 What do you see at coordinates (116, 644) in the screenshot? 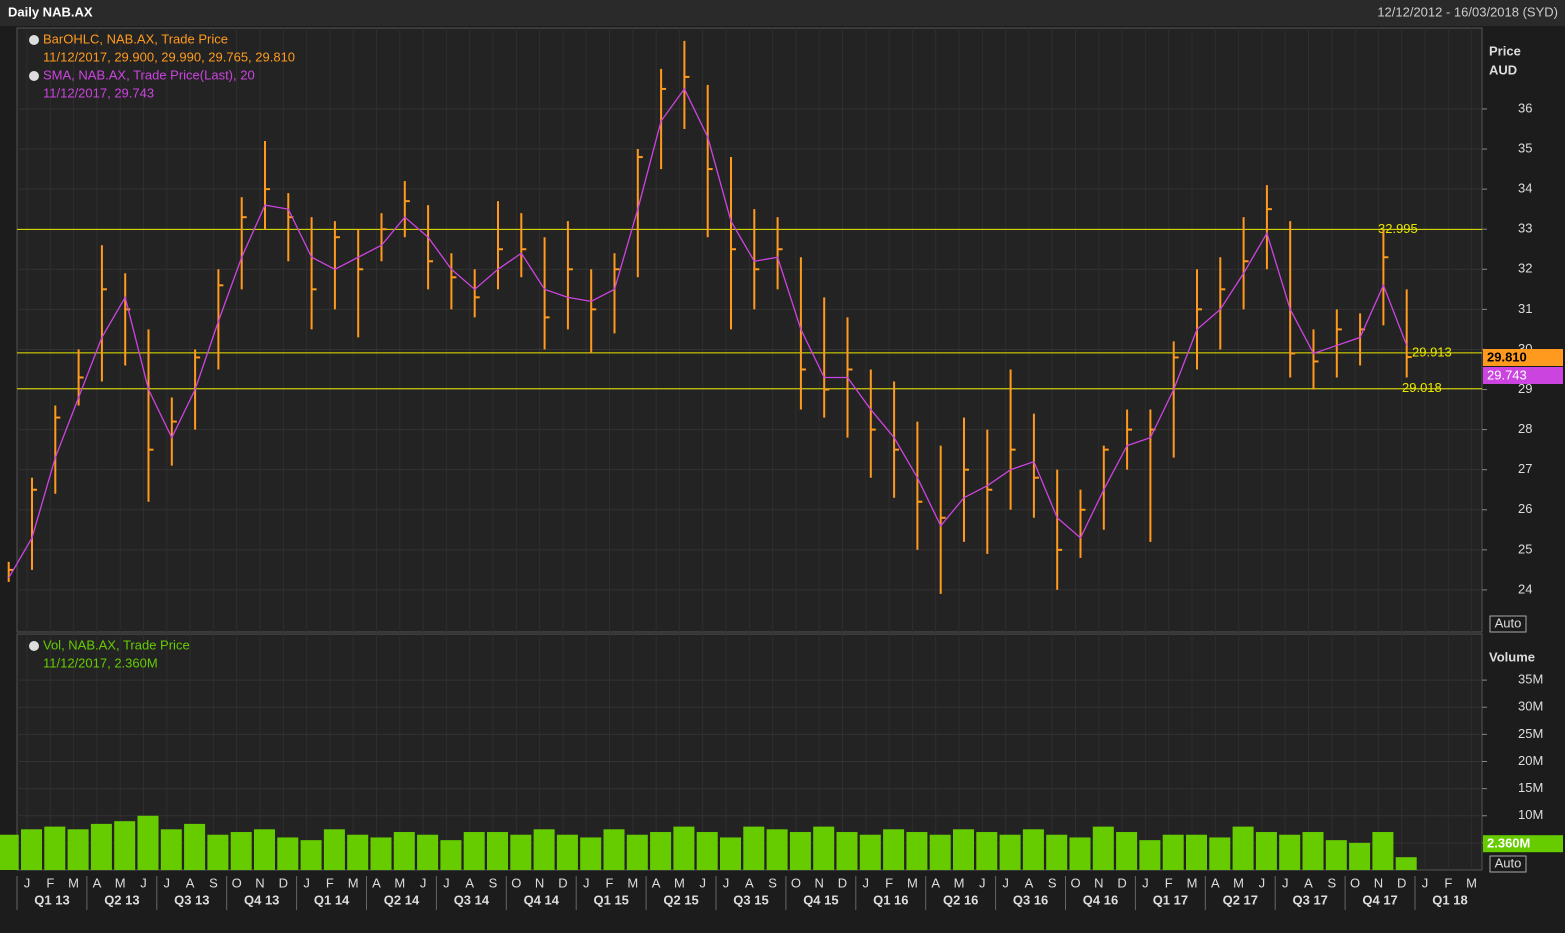
I see `legend-name: Vol, NAB.AX, Trade Price` at bounding box center [116, 644].